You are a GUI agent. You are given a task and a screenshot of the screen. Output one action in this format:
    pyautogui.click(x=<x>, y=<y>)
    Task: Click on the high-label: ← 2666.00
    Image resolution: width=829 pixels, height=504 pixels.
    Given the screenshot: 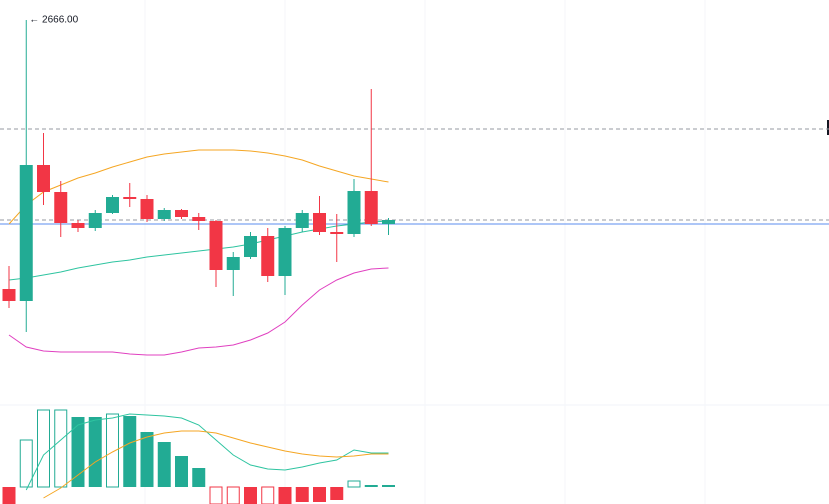 What is the action you would take?
    pyautogui.click(x=53, y=20)
    